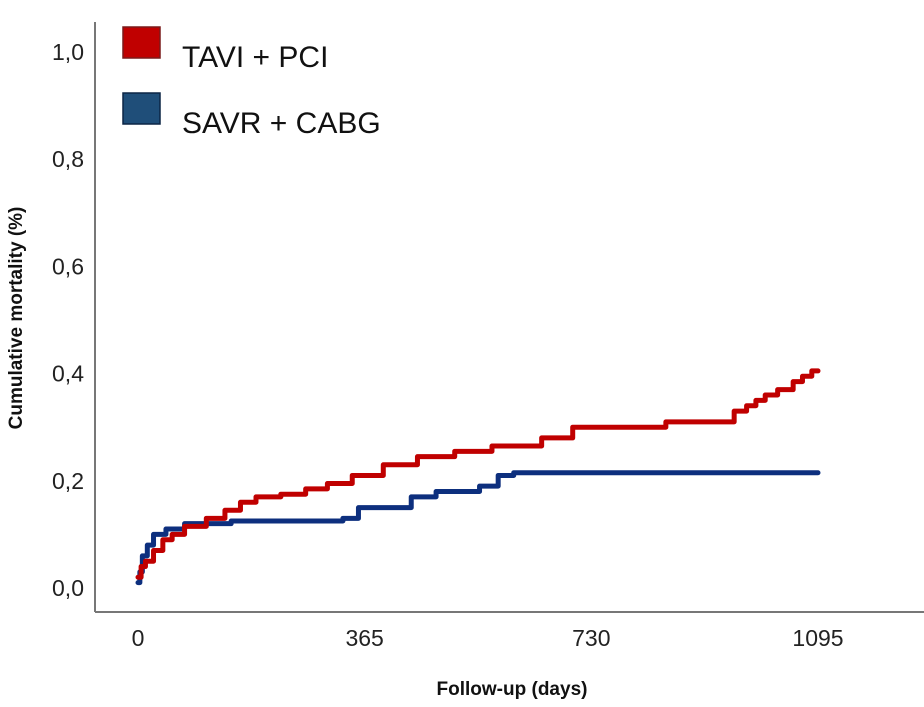 The height and width of the screenshot is (707, 924). What do you see at coordinates (68, 374) in the screenshot?
I see `y-tick-label: 0,4` at bounding box center [68, 374].